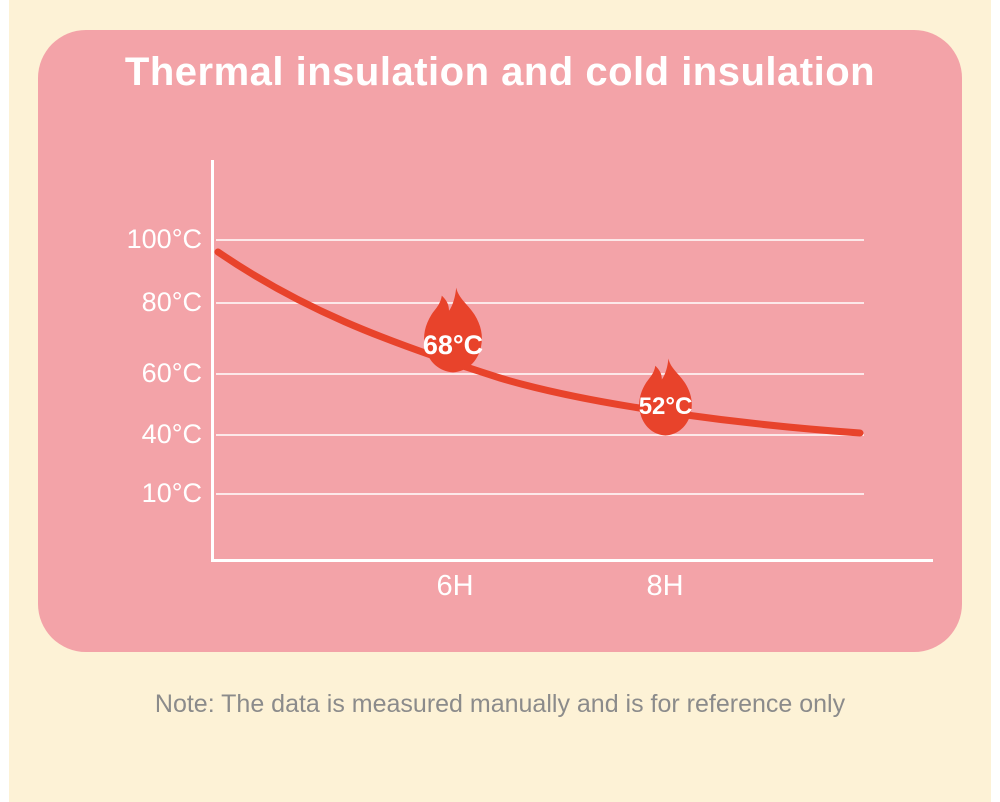 The width and height of the screenshot is (1000, 802). Describe the element at coordinates (212, 361) in the screenshot. I see `y-axis-line` at that location.